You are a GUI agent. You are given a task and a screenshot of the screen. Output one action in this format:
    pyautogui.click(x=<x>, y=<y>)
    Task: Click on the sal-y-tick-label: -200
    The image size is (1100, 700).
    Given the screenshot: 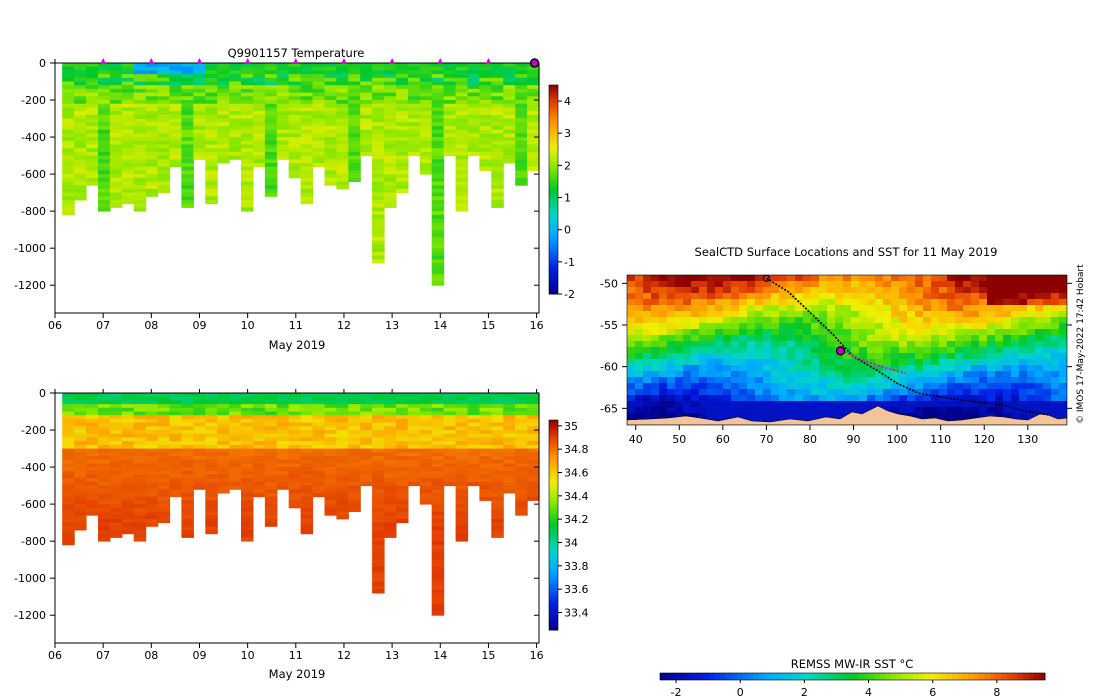 What is the action you would take?
    pyautogui.click(x=33, y=430)
    